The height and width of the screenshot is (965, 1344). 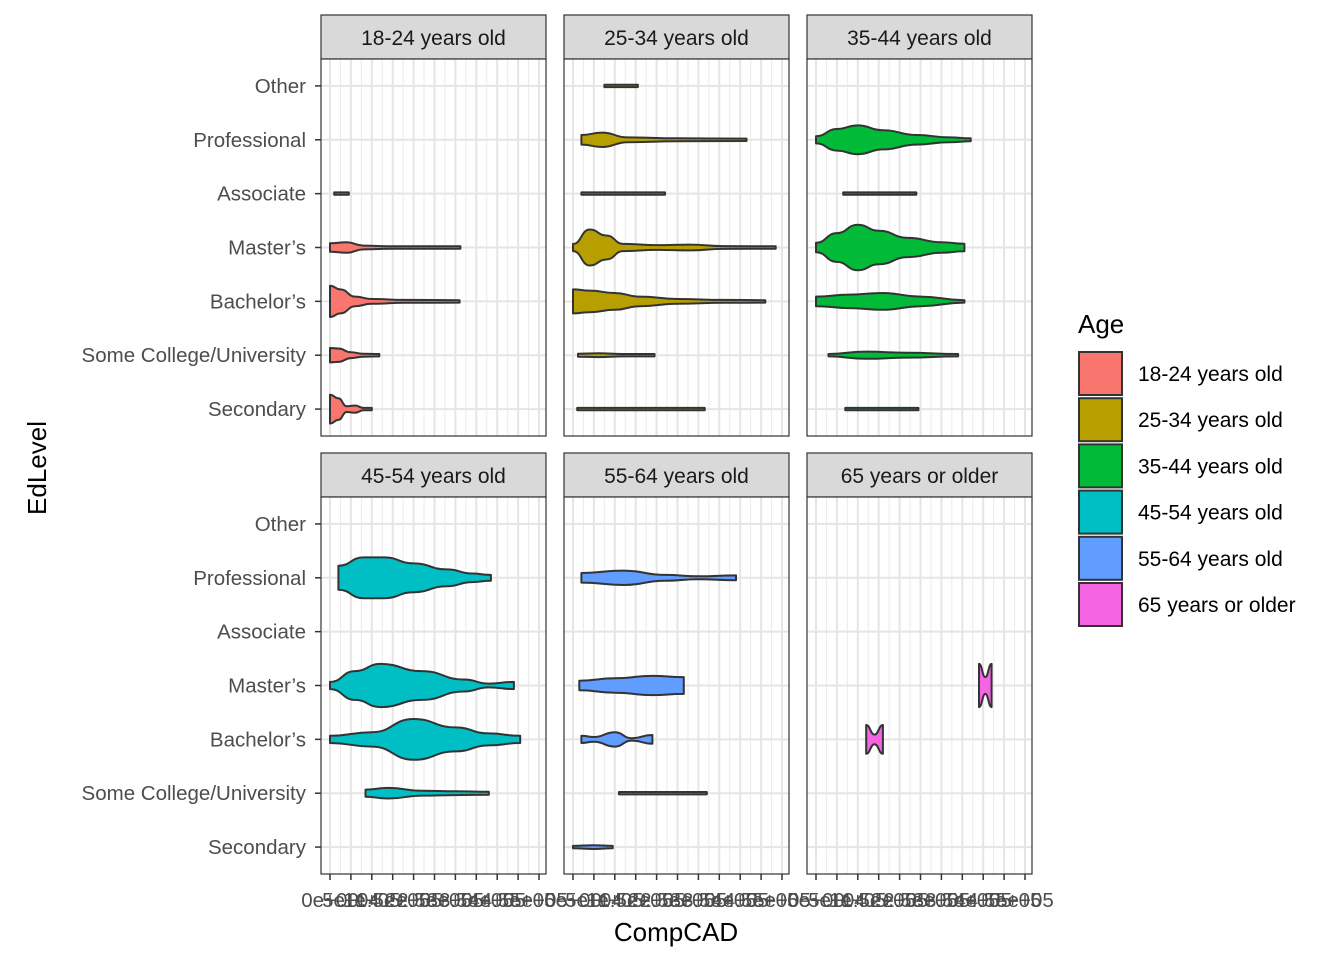 I want to click on violin-18-24-years-old-secondary, so click(x=351, y=409).